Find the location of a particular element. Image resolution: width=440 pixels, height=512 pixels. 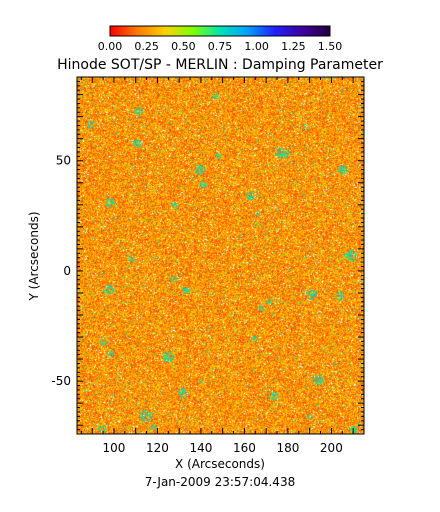

colorbar-gradient is located at coordinates (220, 31).